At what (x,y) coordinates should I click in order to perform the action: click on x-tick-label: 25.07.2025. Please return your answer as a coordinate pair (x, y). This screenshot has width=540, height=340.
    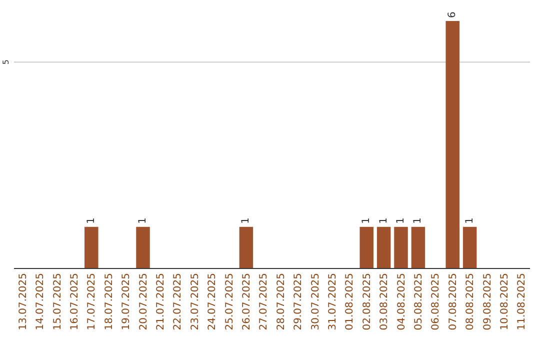
    Looking at the image, I should click on (230, 301).